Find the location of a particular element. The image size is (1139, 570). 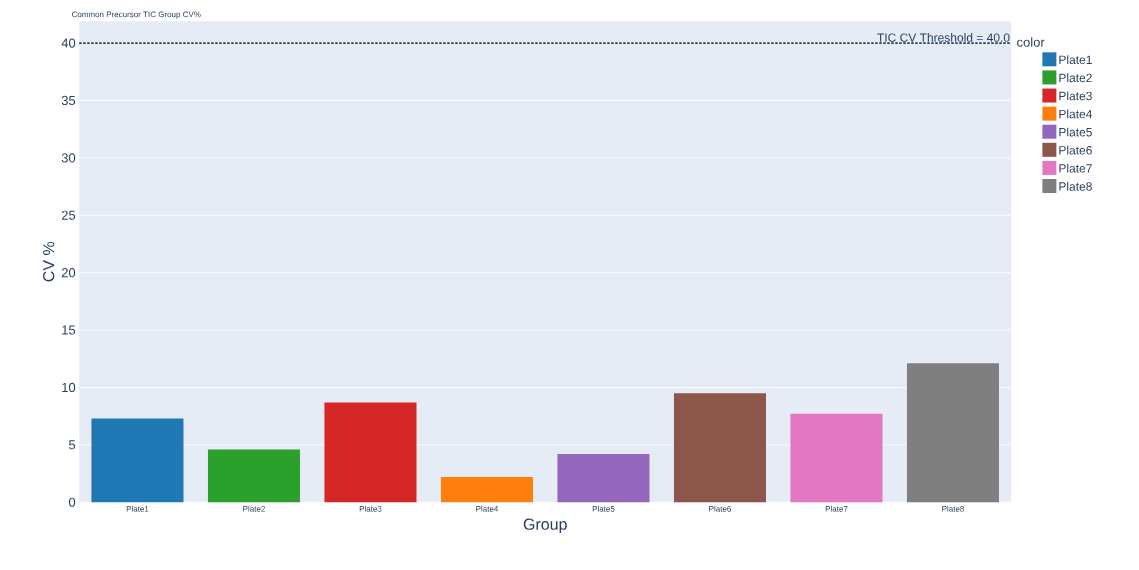

y-axis-title: CV % is located at coordinates (49, 261).